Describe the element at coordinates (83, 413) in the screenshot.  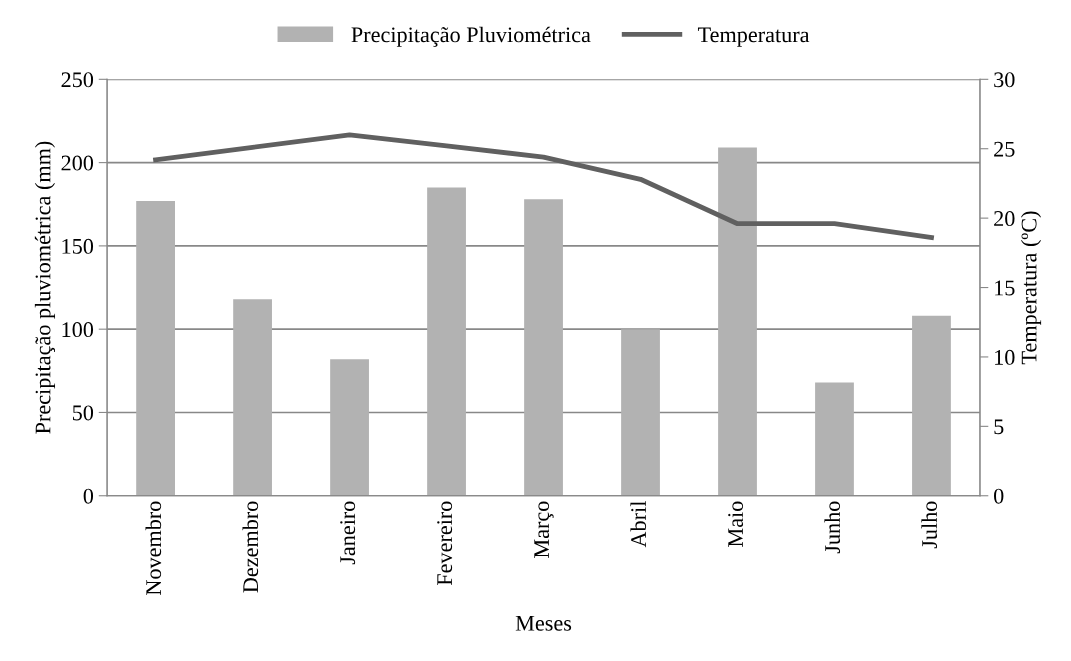
I see `y-tick-label: 50` at that location.